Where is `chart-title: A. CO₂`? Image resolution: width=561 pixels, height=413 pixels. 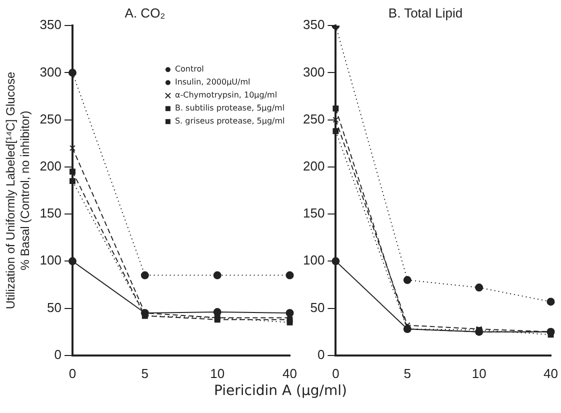
chart-title: A. CO₂ is located at coordinates (145, 12).